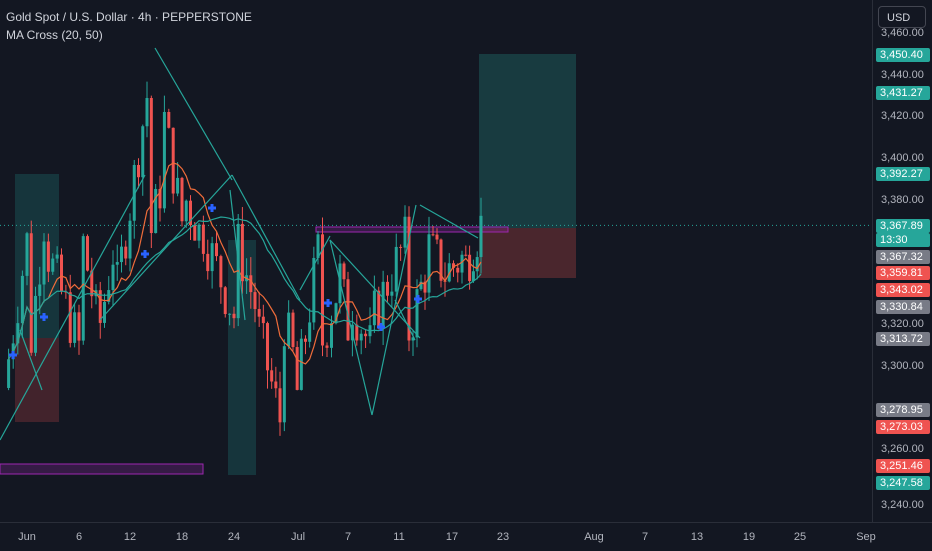  What do you see at coordinates (903, 466) in the screenshot?
I see `price-label: 3,251.46` at bounding box center [903, 466].